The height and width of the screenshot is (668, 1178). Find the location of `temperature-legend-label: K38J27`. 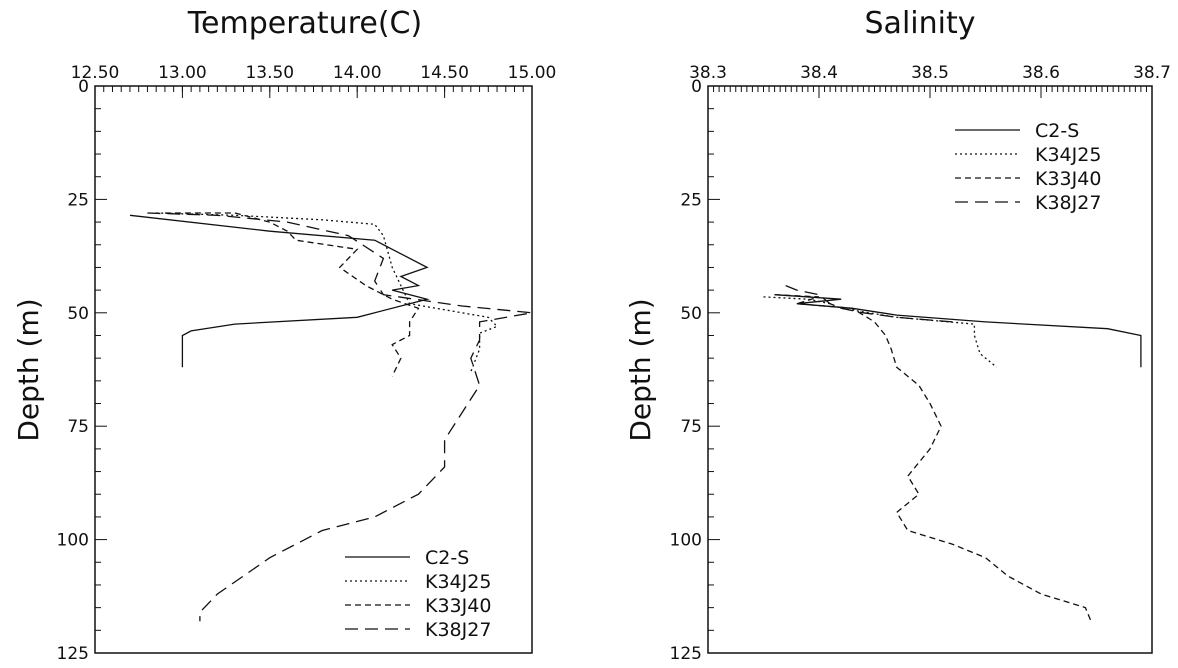

temperature-legend-label: K38J27 is located at coordinates (458, 630).